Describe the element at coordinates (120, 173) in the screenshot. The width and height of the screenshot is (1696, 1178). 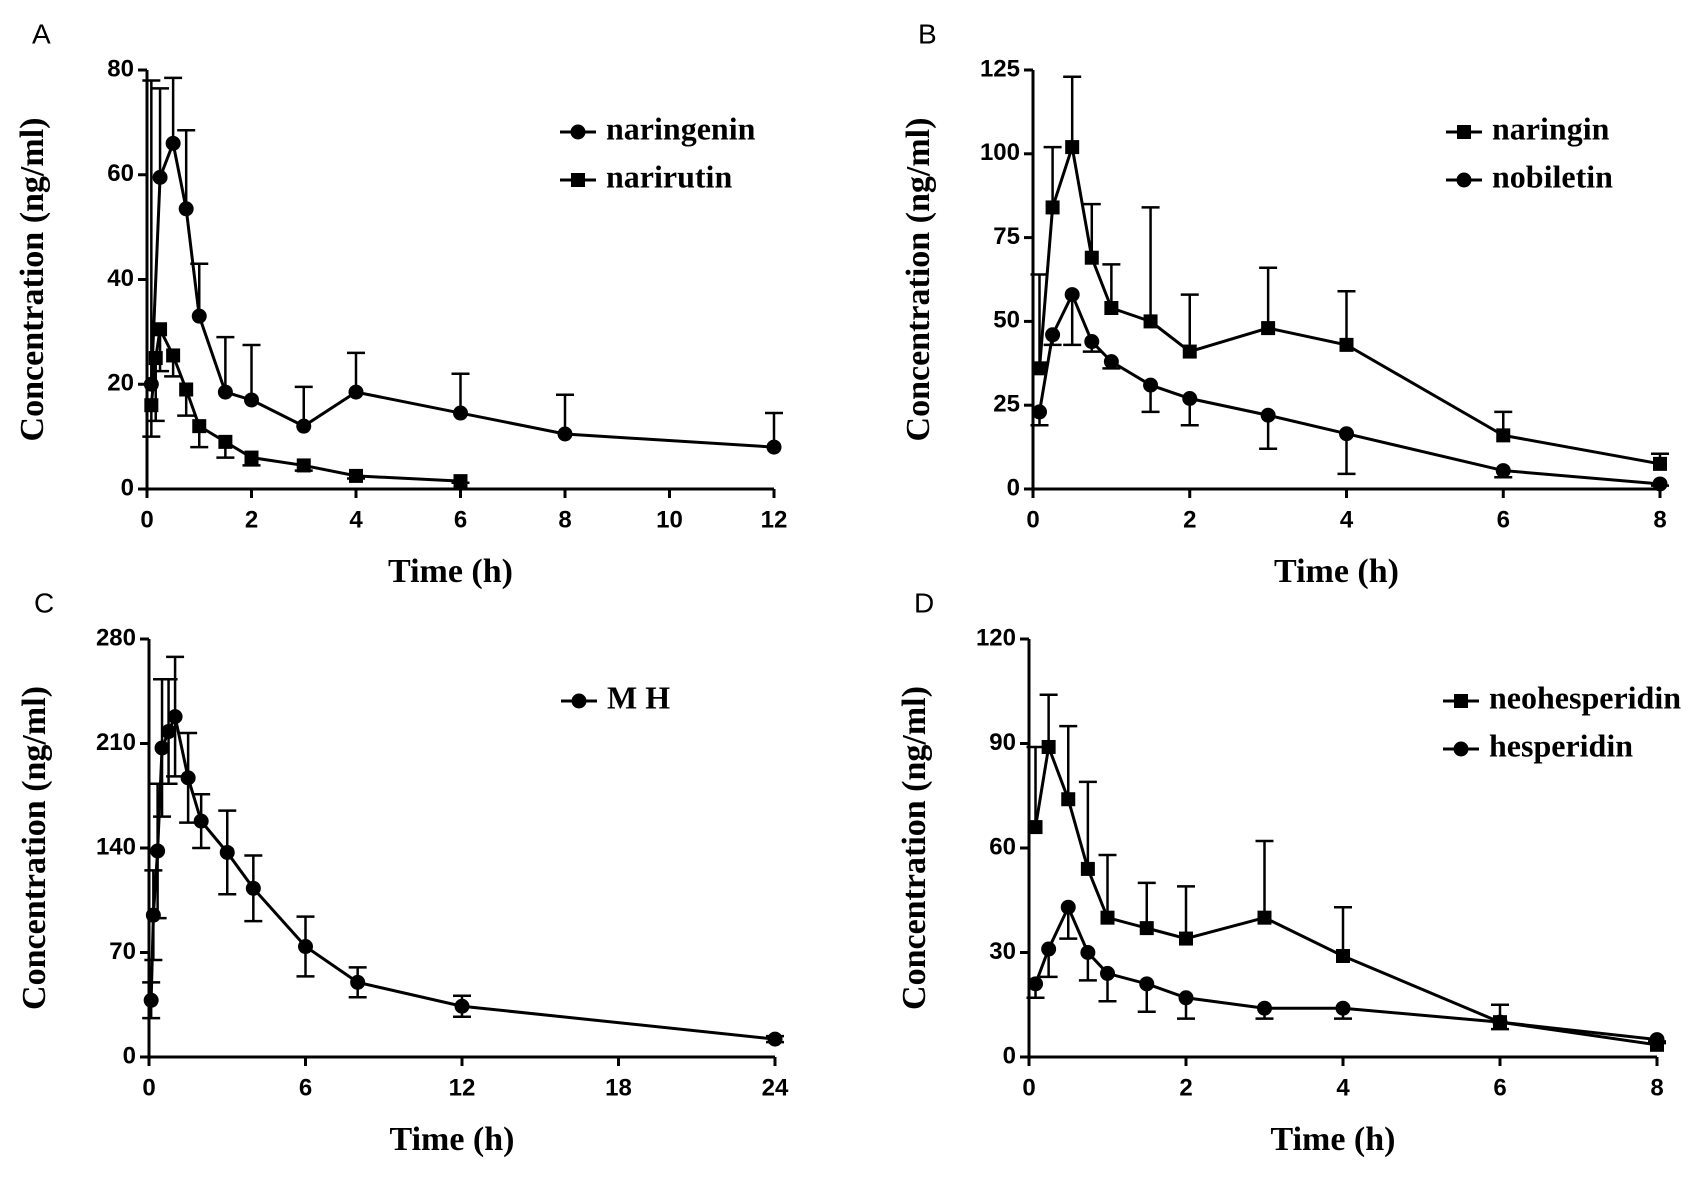
I see `y-tick-label: 60` at that location.